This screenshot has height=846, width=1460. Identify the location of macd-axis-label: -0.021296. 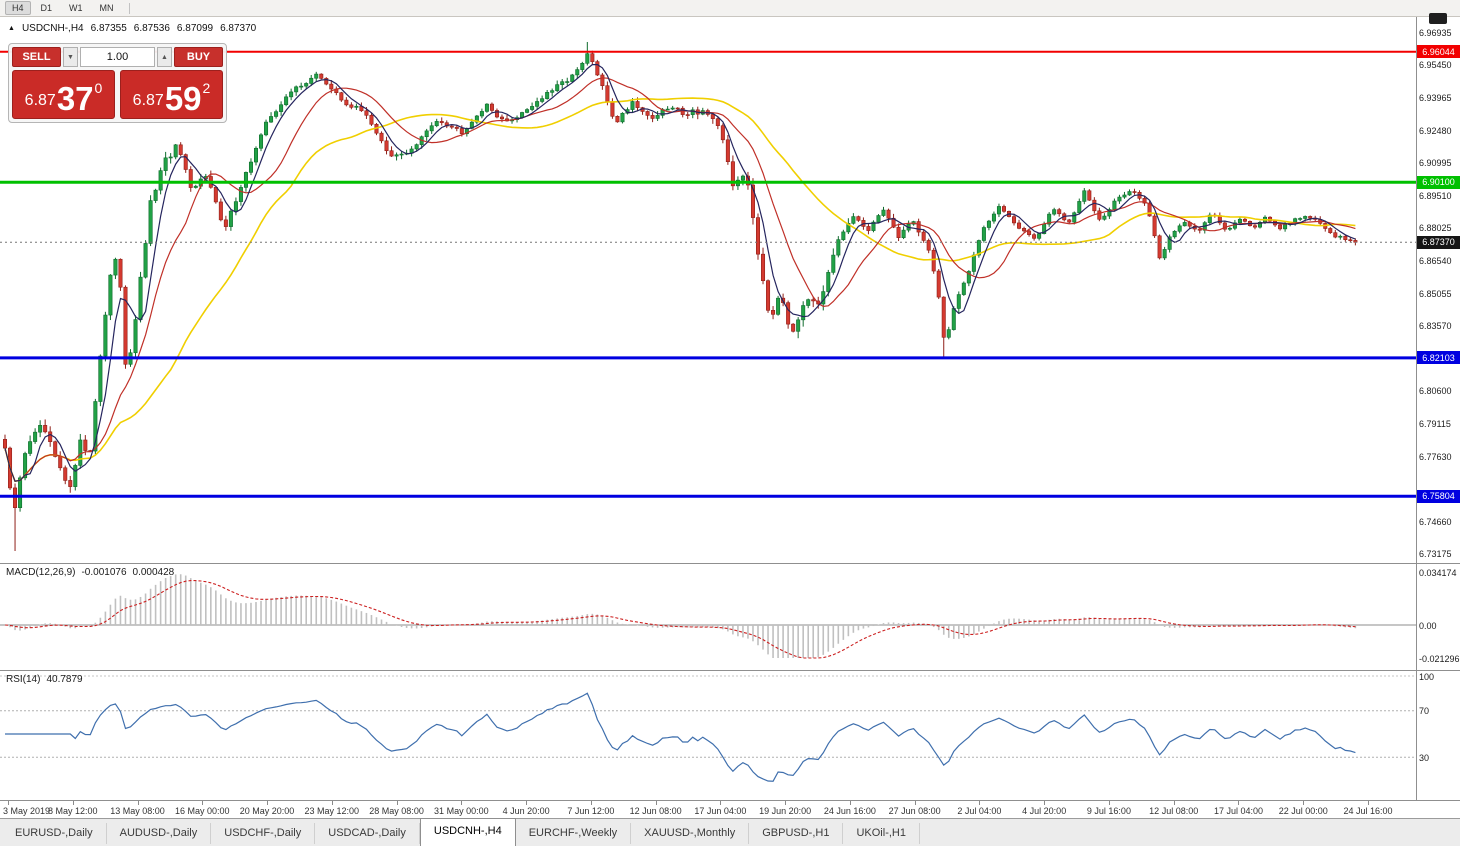
(1439, 658).